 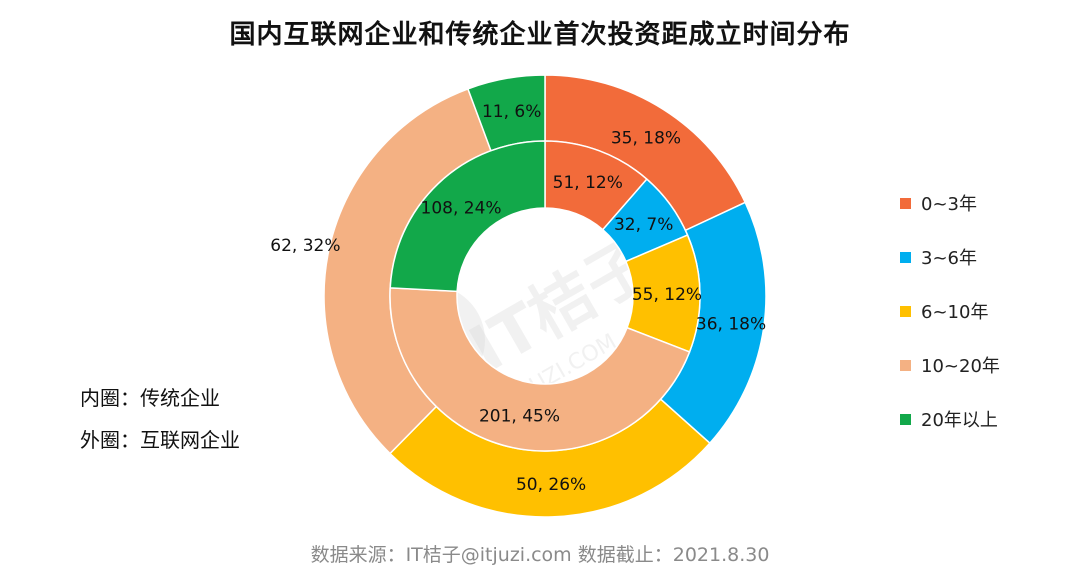 I want to click on legend-item: 10~20年, so click(x=950, y=365).